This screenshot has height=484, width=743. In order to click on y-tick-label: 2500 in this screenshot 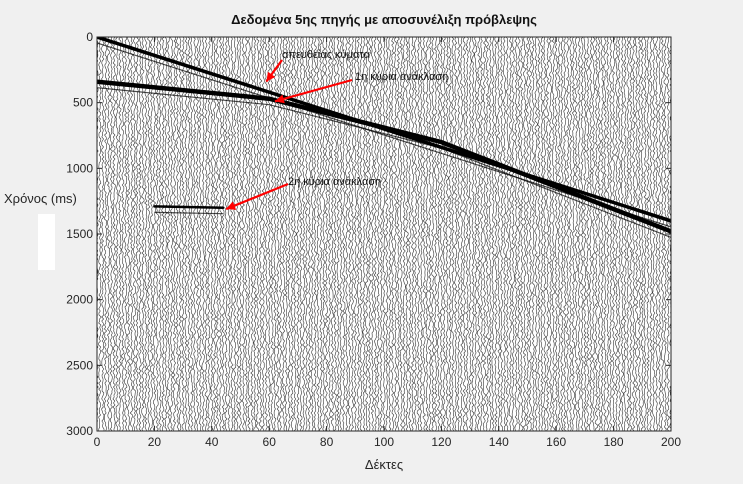, I will do `click(79, 365)`.